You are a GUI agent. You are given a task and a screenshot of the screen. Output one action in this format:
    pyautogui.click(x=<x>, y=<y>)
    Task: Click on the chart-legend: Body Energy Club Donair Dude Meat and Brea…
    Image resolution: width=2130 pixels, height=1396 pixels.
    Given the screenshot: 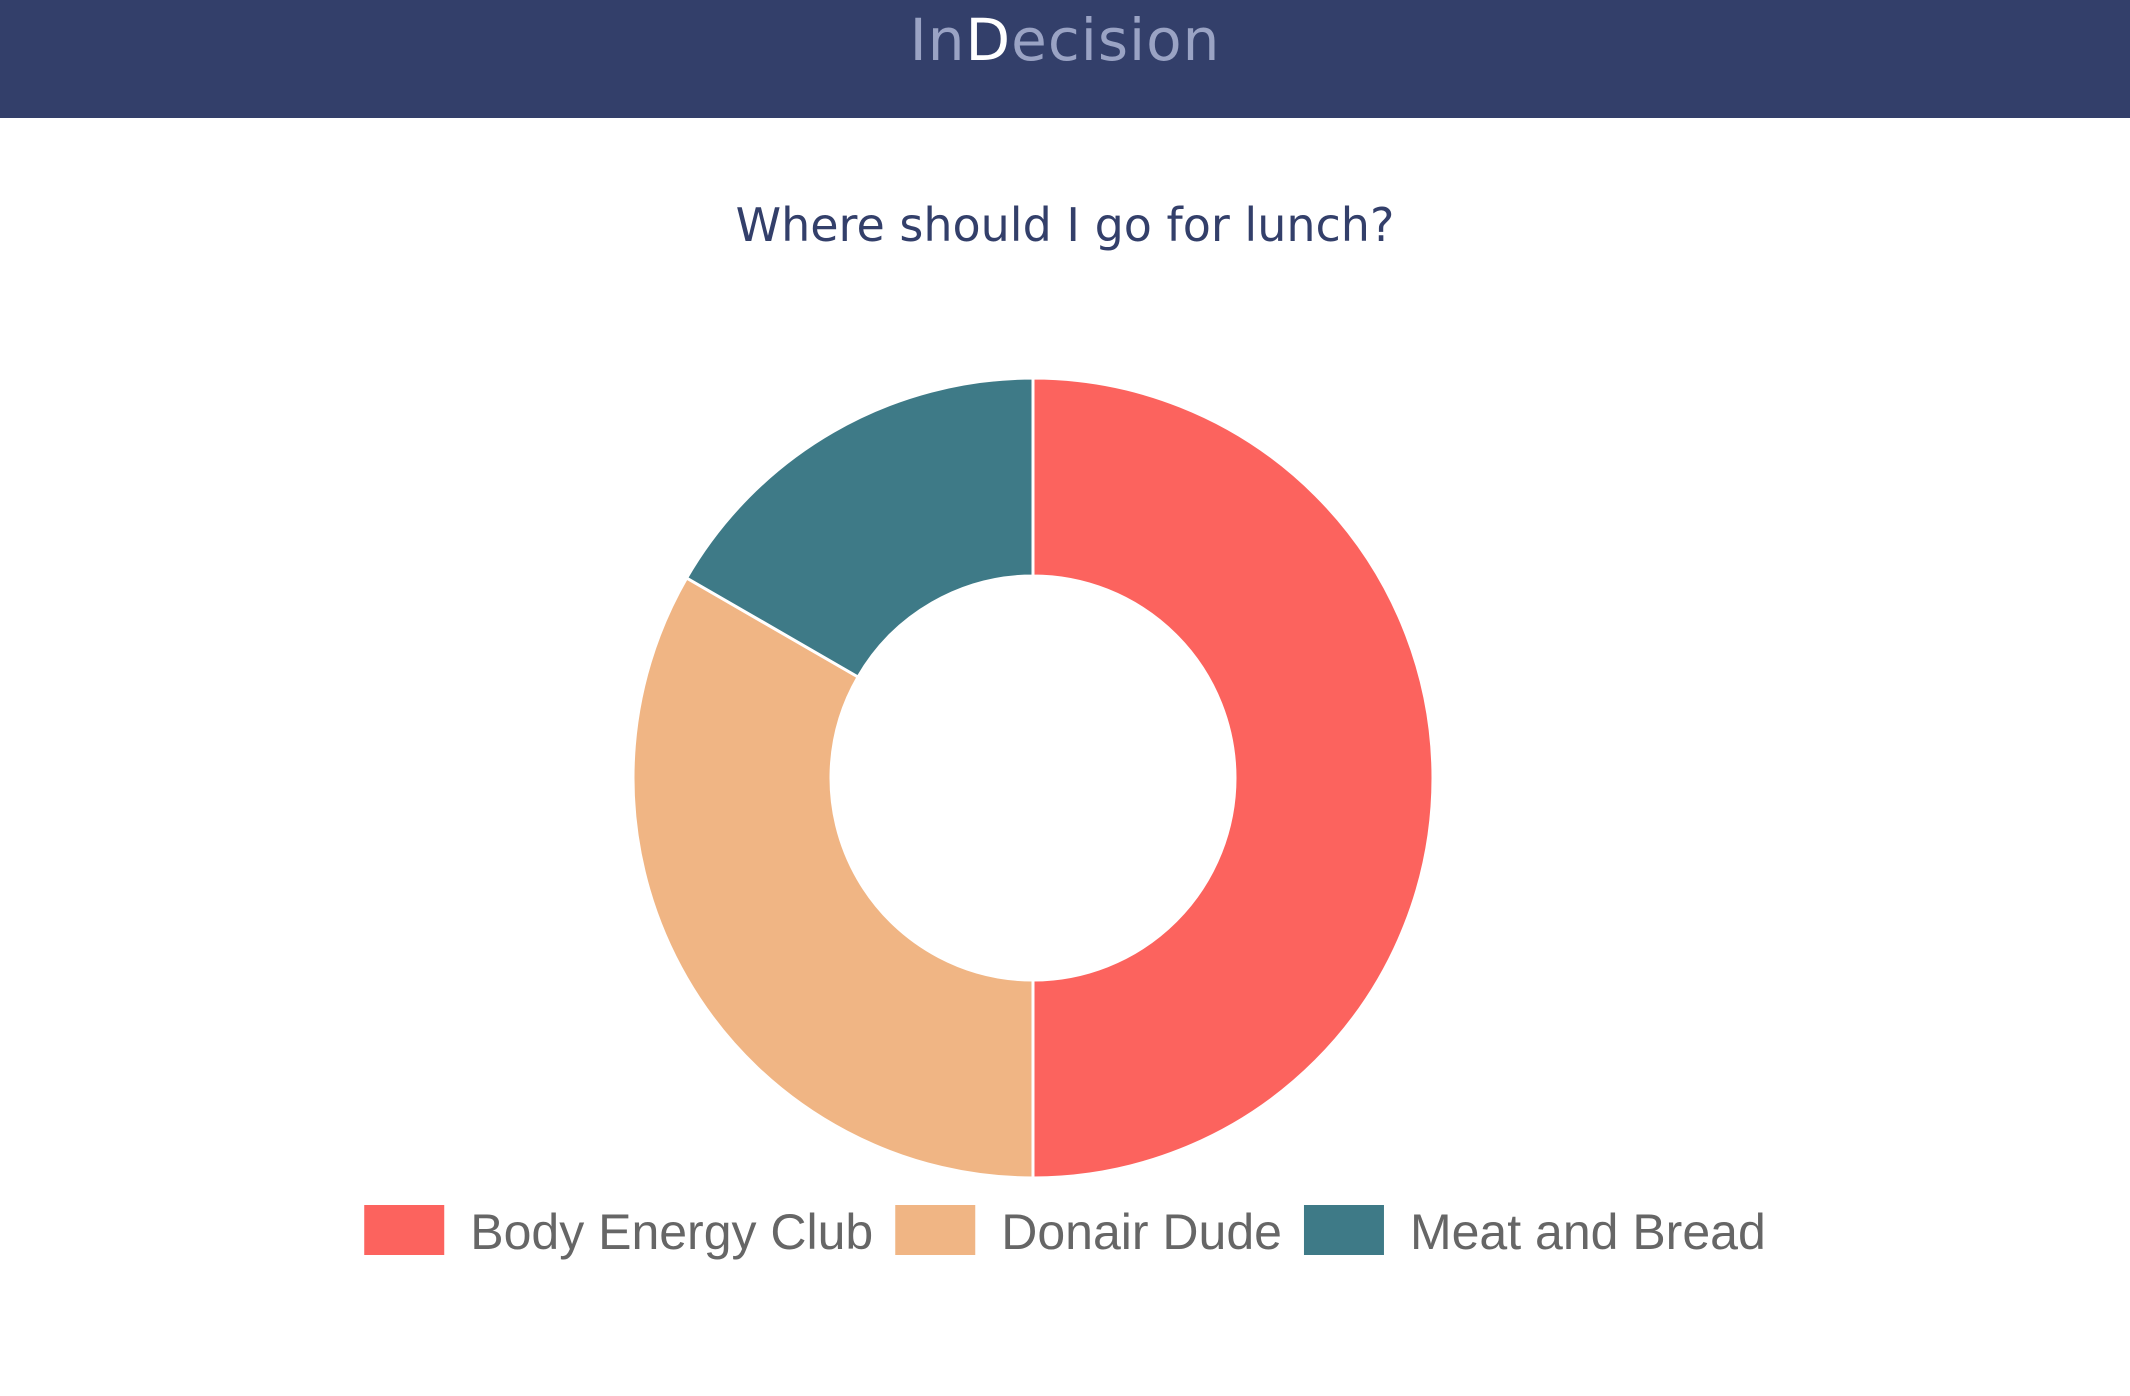 What is the action you would take?
    pyautogui.click(x=1065, y=1232)
    